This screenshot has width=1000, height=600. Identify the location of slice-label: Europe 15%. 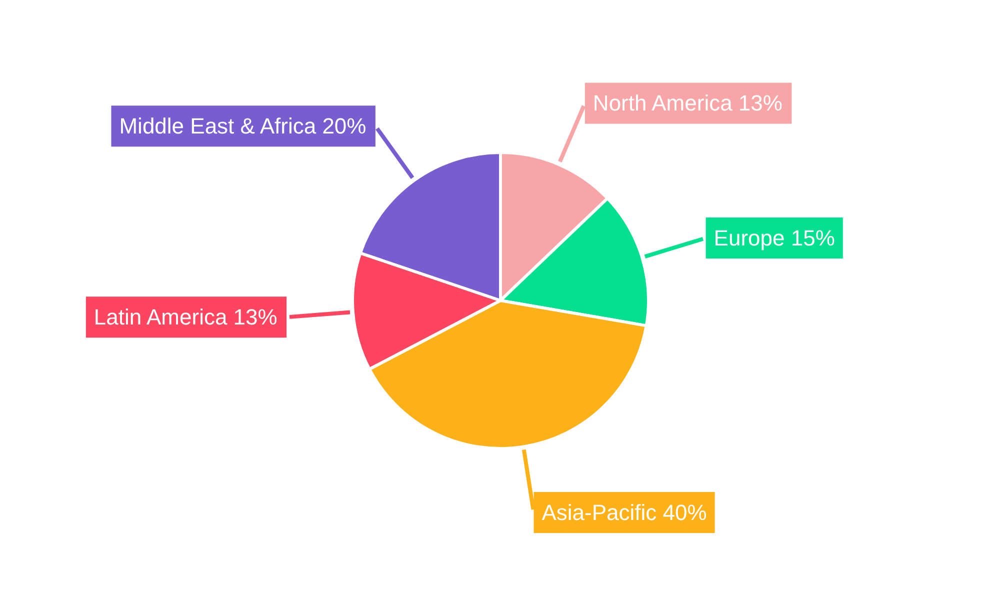
(774, 238).